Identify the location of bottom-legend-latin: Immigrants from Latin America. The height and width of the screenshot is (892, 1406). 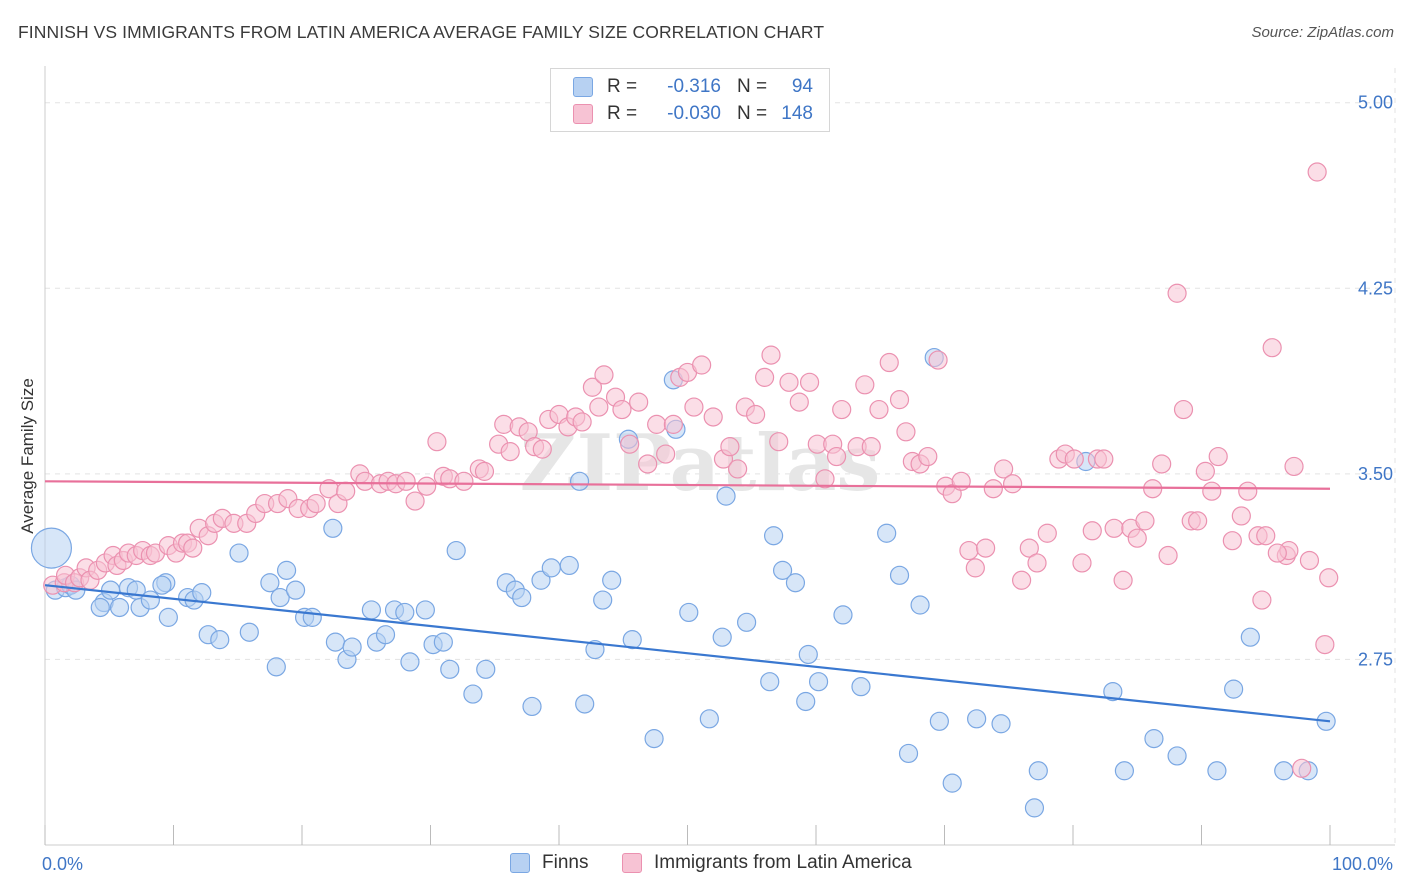
(767, 863).